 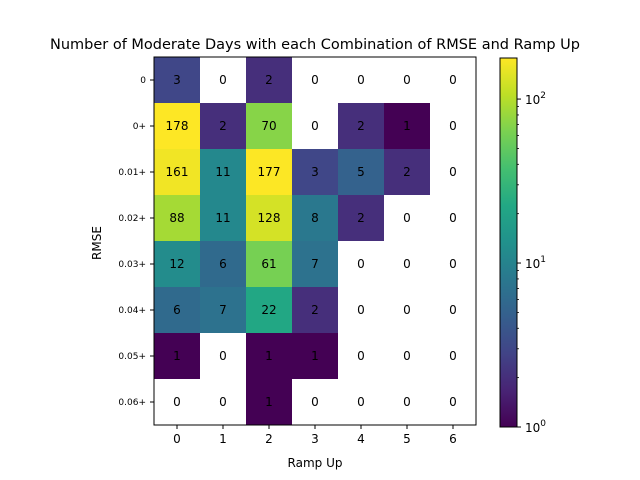 I want to click on y-tick-label: 0.06+, so click(x=132, y=403).